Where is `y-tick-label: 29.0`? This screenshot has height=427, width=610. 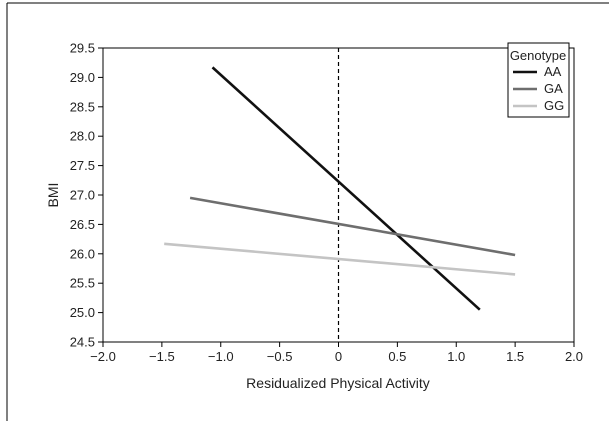
y-tick-label: 29.0 is located at coordinates (82, 77).